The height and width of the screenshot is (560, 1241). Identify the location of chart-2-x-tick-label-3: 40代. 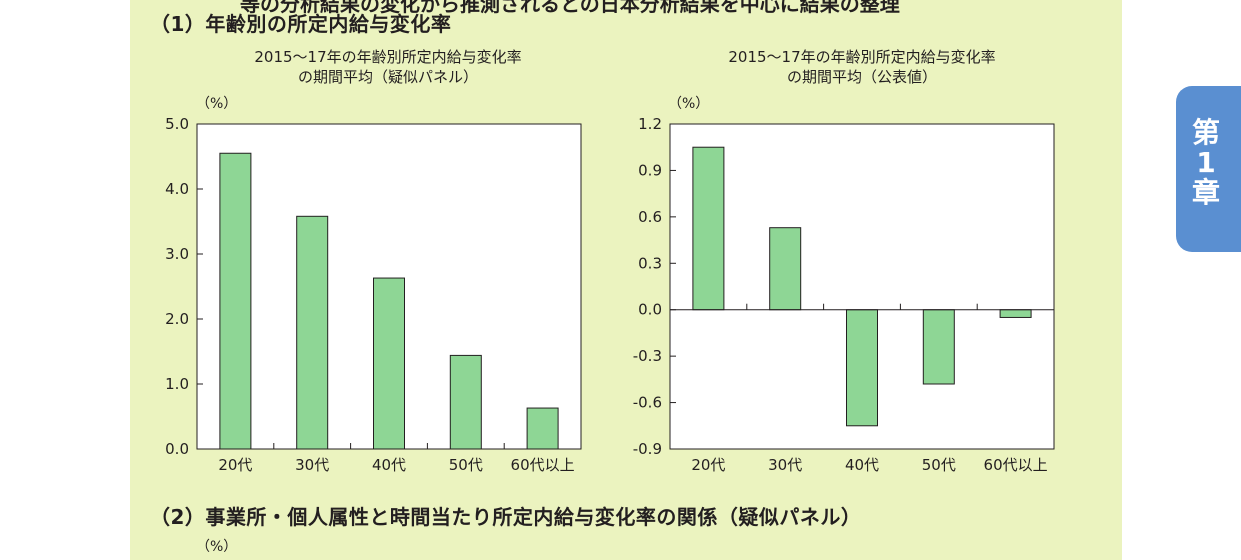
(862, 465).